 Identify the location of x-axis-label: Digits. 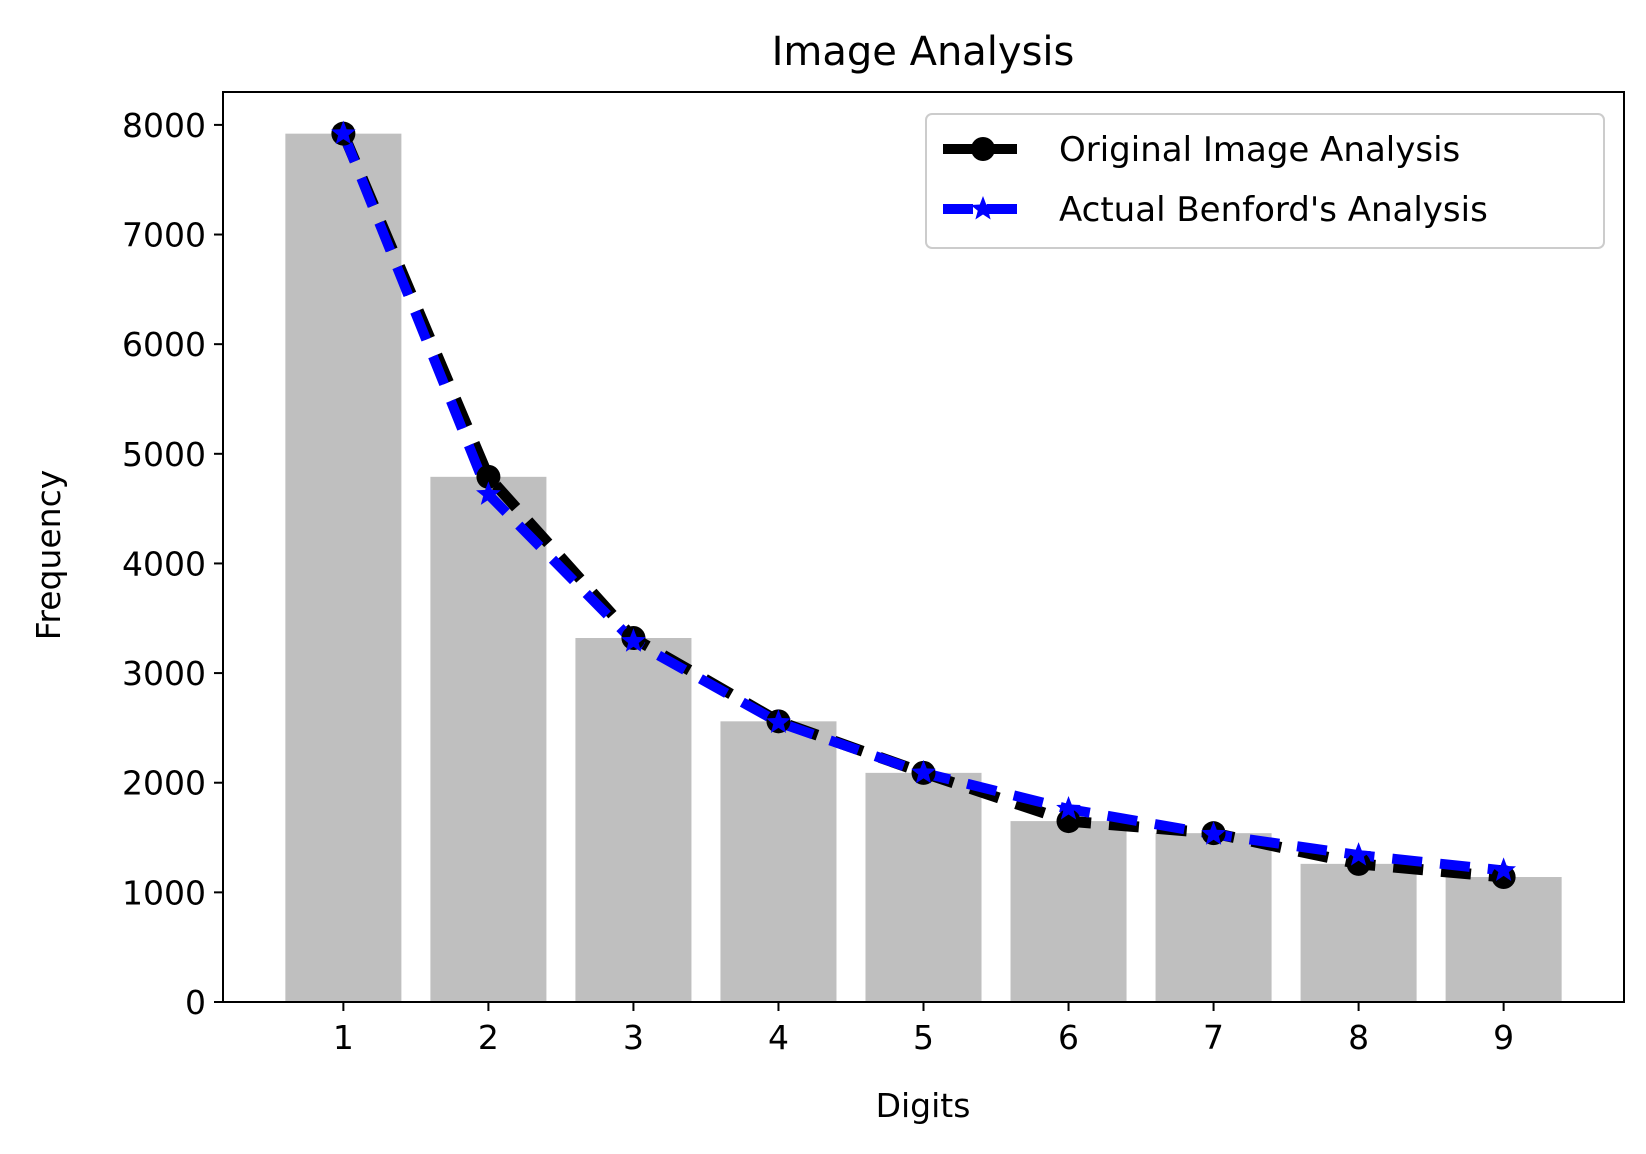
(923, 1105).